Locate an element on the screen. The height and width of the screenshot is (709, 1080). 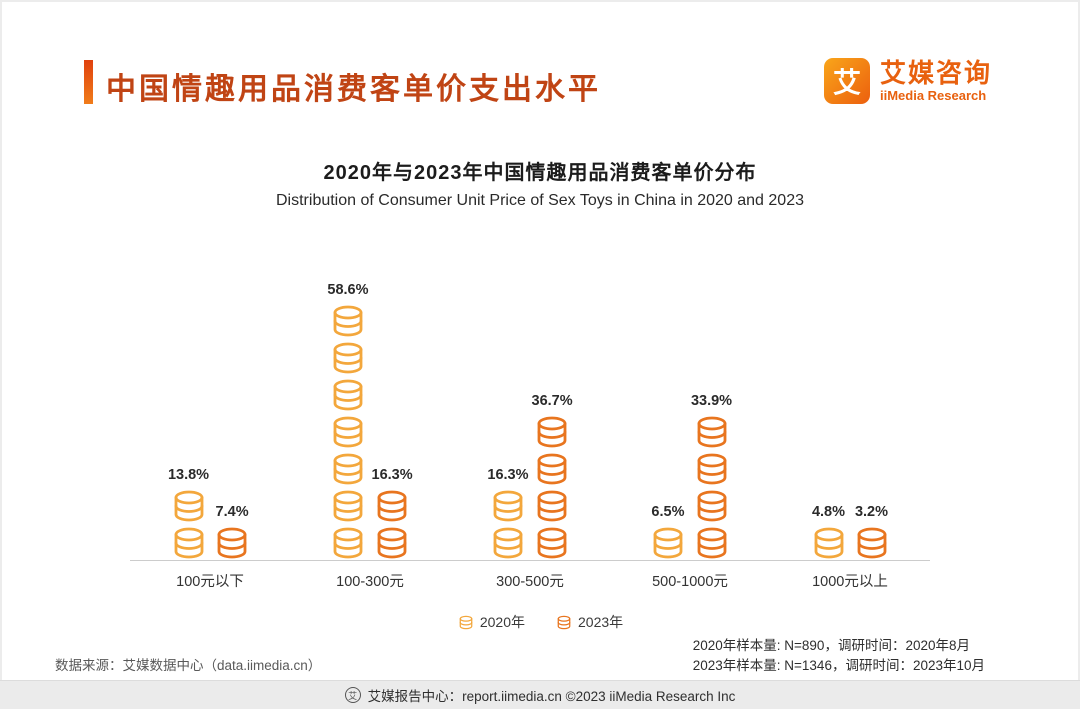
aimedia-badge-icon: 艾 is located at coordinates (352, 695).